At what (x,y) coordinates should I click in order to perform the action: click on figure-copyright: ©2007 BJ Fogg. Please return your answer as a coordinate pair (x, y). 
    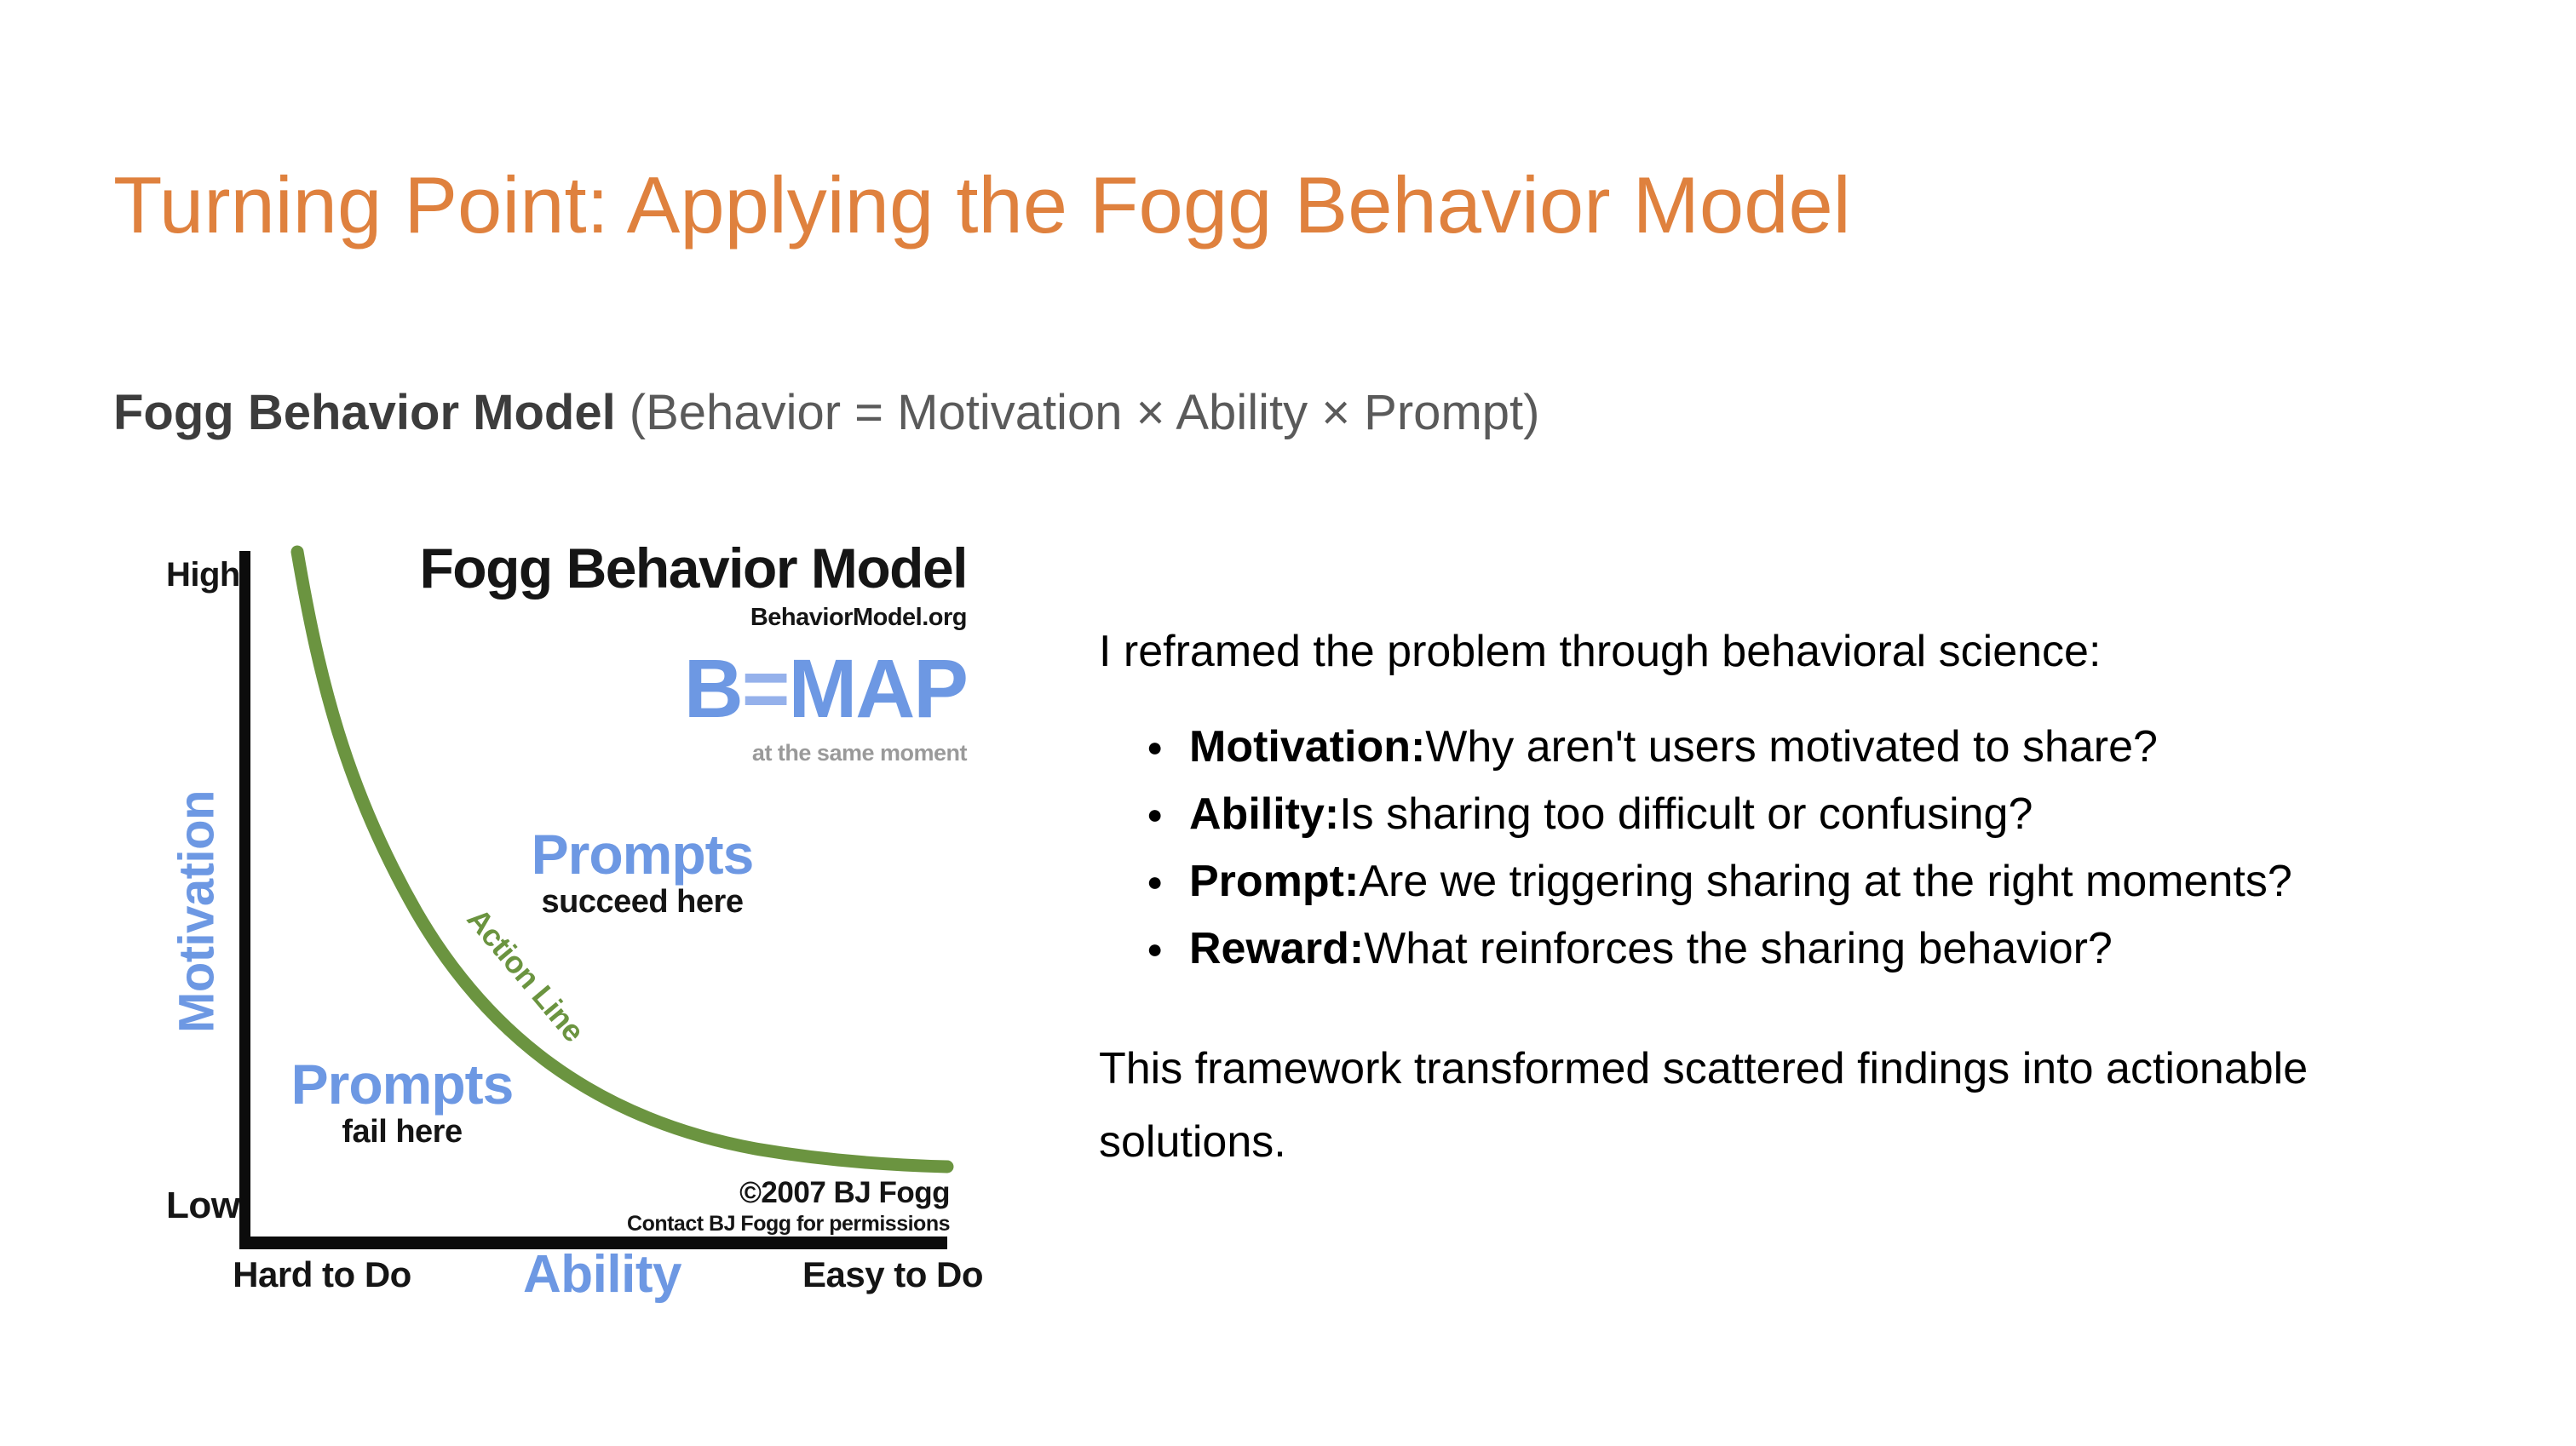
    Looking at the image, I should click on (845, 1192).